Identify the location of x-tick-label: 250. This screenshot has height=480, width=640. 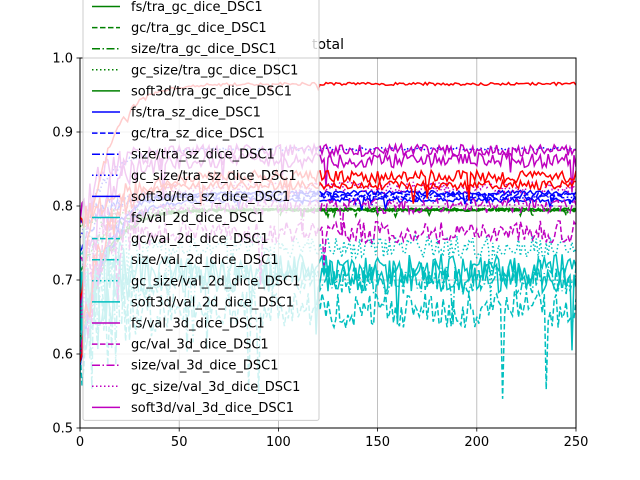
(576, 442).